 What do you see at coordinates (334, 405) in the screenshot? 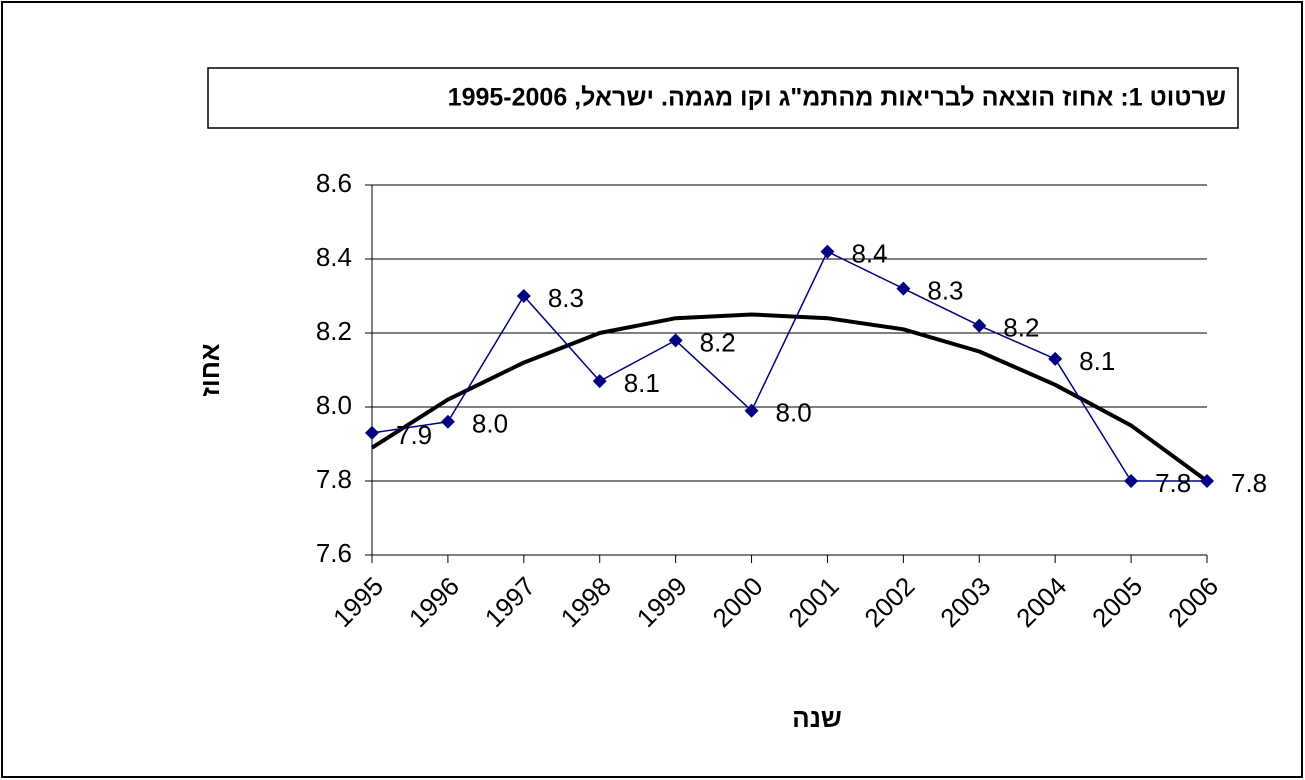
I see `y-tick-label: 8.0` at bounding box center [334, 405].